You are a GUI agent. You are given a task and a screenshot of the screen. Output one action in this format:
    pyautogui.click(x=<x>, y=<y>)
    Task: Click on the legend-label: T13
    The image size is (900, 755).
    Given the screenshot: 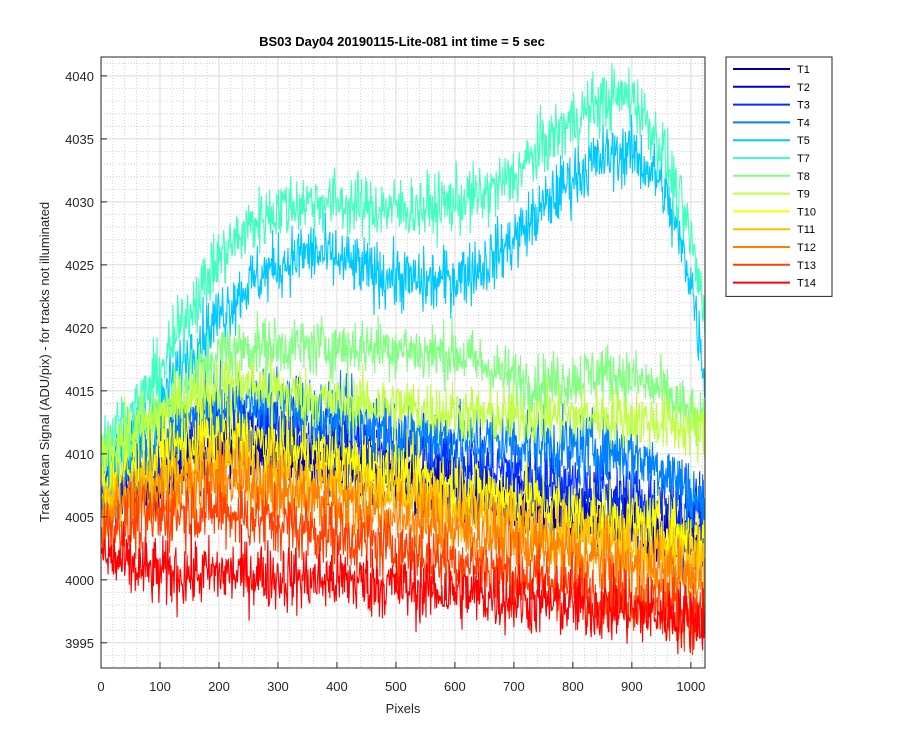 What is the action you would take?
    pyautogui.click(x=806, y=266)
    